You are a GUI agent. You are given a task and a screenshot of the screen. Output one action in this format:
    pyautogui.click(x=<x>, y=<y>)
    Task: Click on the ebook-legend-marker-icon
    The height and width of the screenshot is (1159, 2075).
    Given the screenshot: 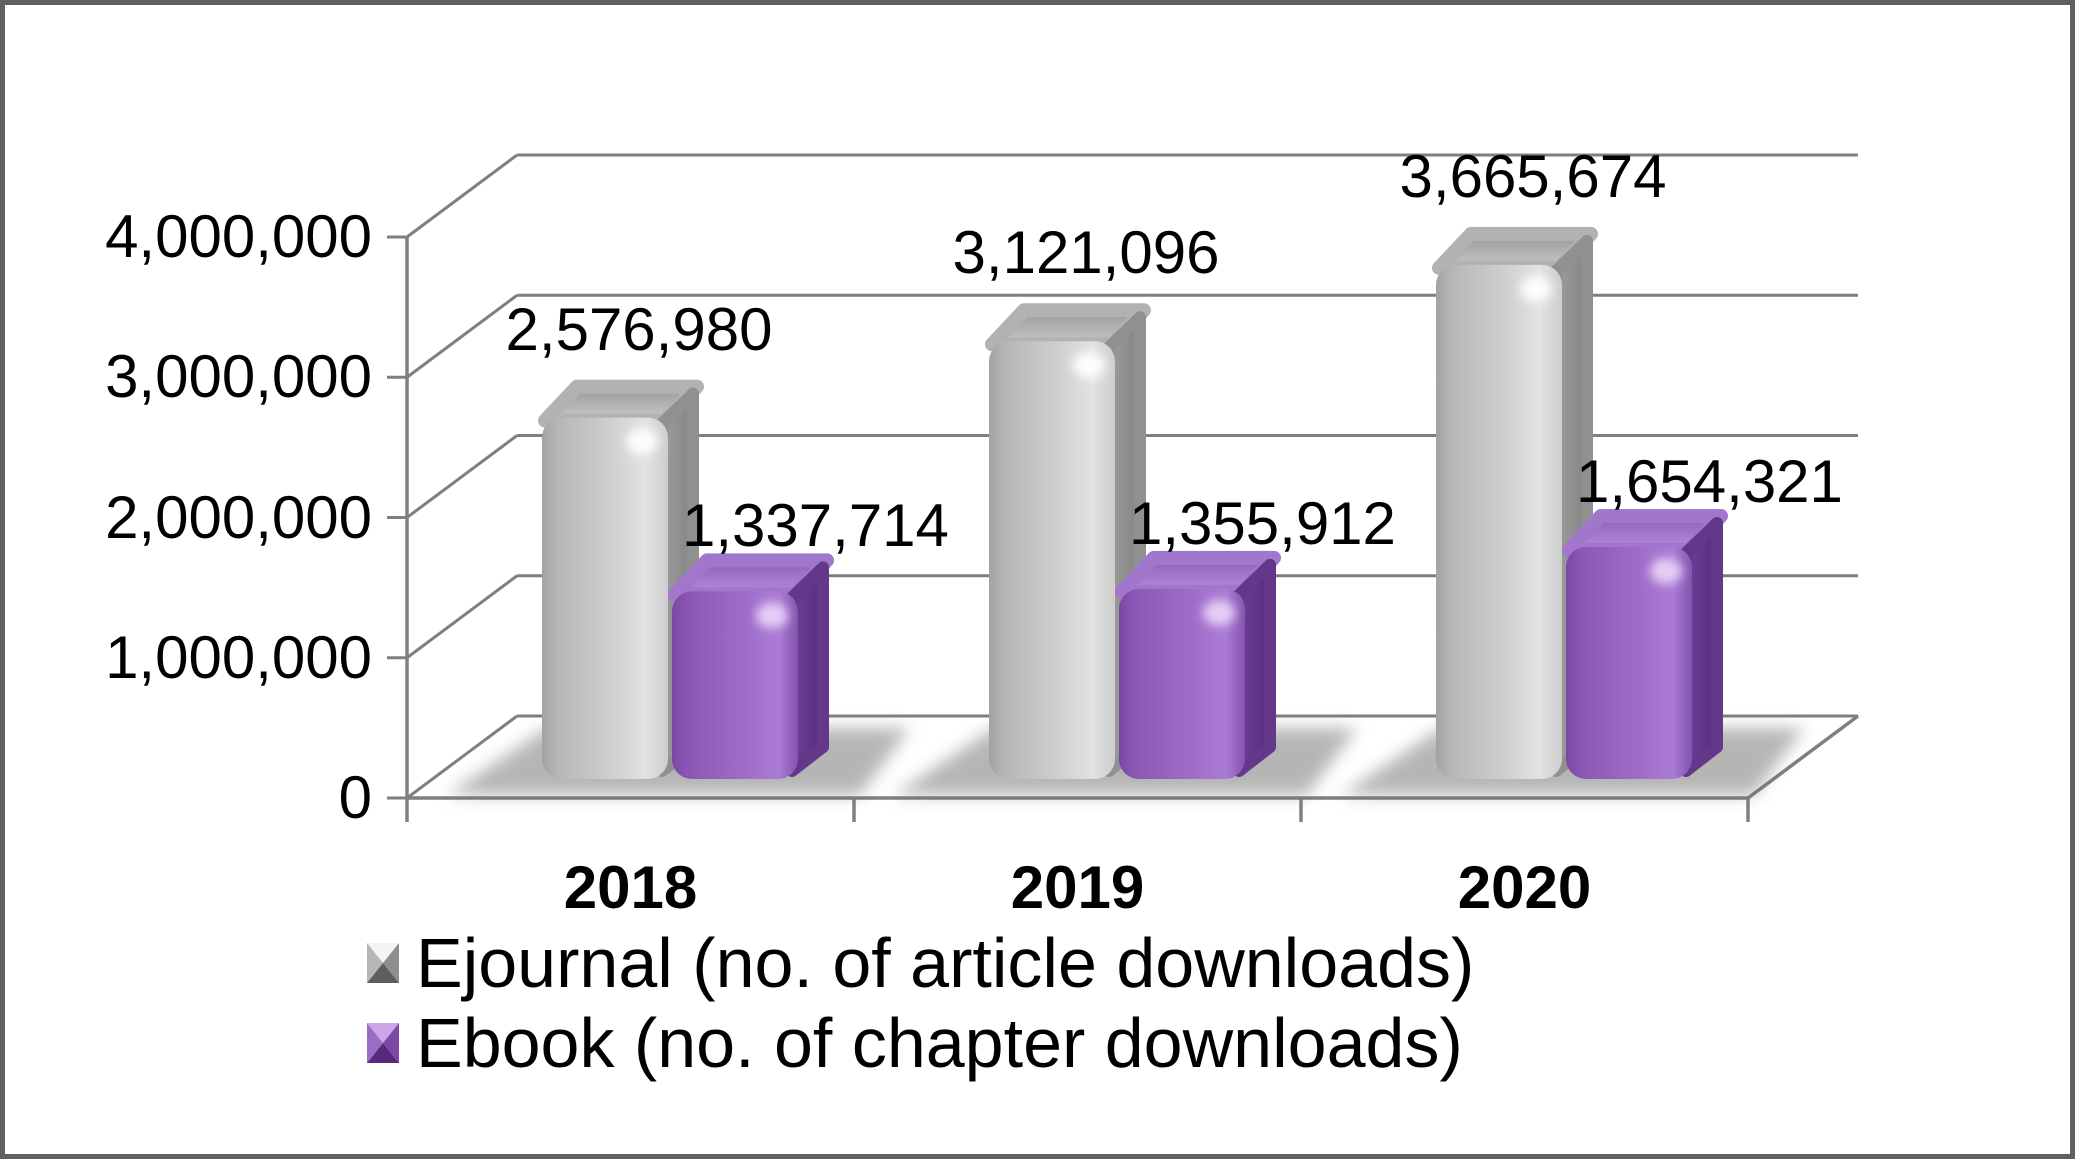 What is the action you would take?
    pyautogui.click(x=383, y=1043)
    